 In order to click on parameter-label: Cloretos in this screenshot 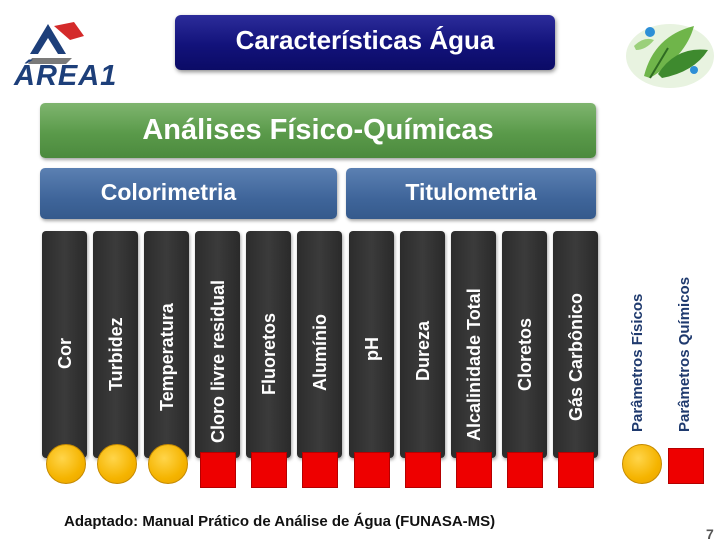, I will do `click(524, 354)`.